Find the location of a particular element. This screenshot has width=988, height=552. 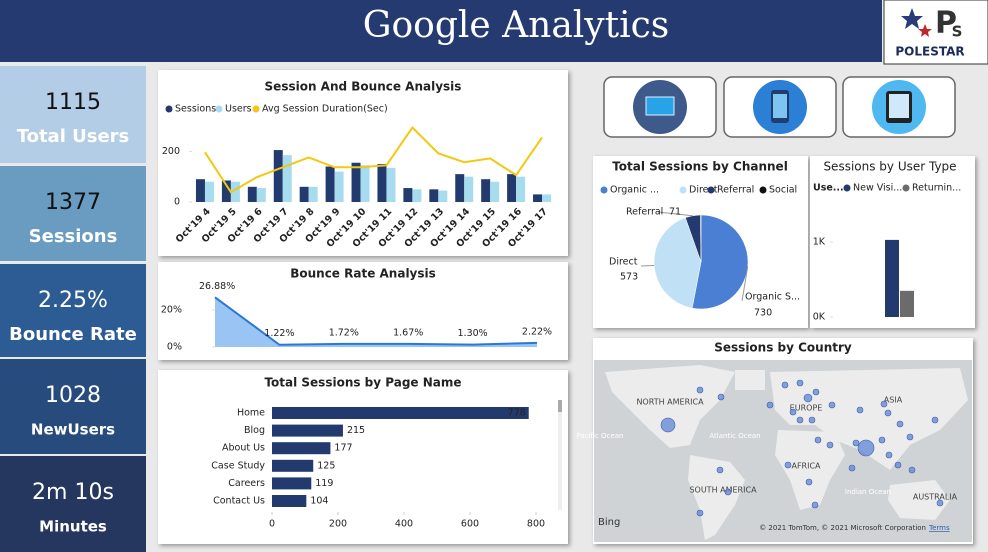

legend-label: Sessions is located at coordinates (195, 109).